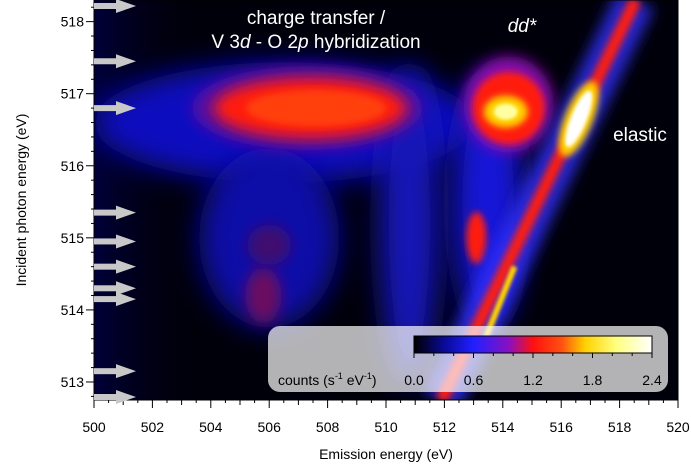 The image size is (691, 468). What do you see at coordinates (73, 310) in the screenshot?
I see `y-tick-label: 514` at bounding box center [73, 310].